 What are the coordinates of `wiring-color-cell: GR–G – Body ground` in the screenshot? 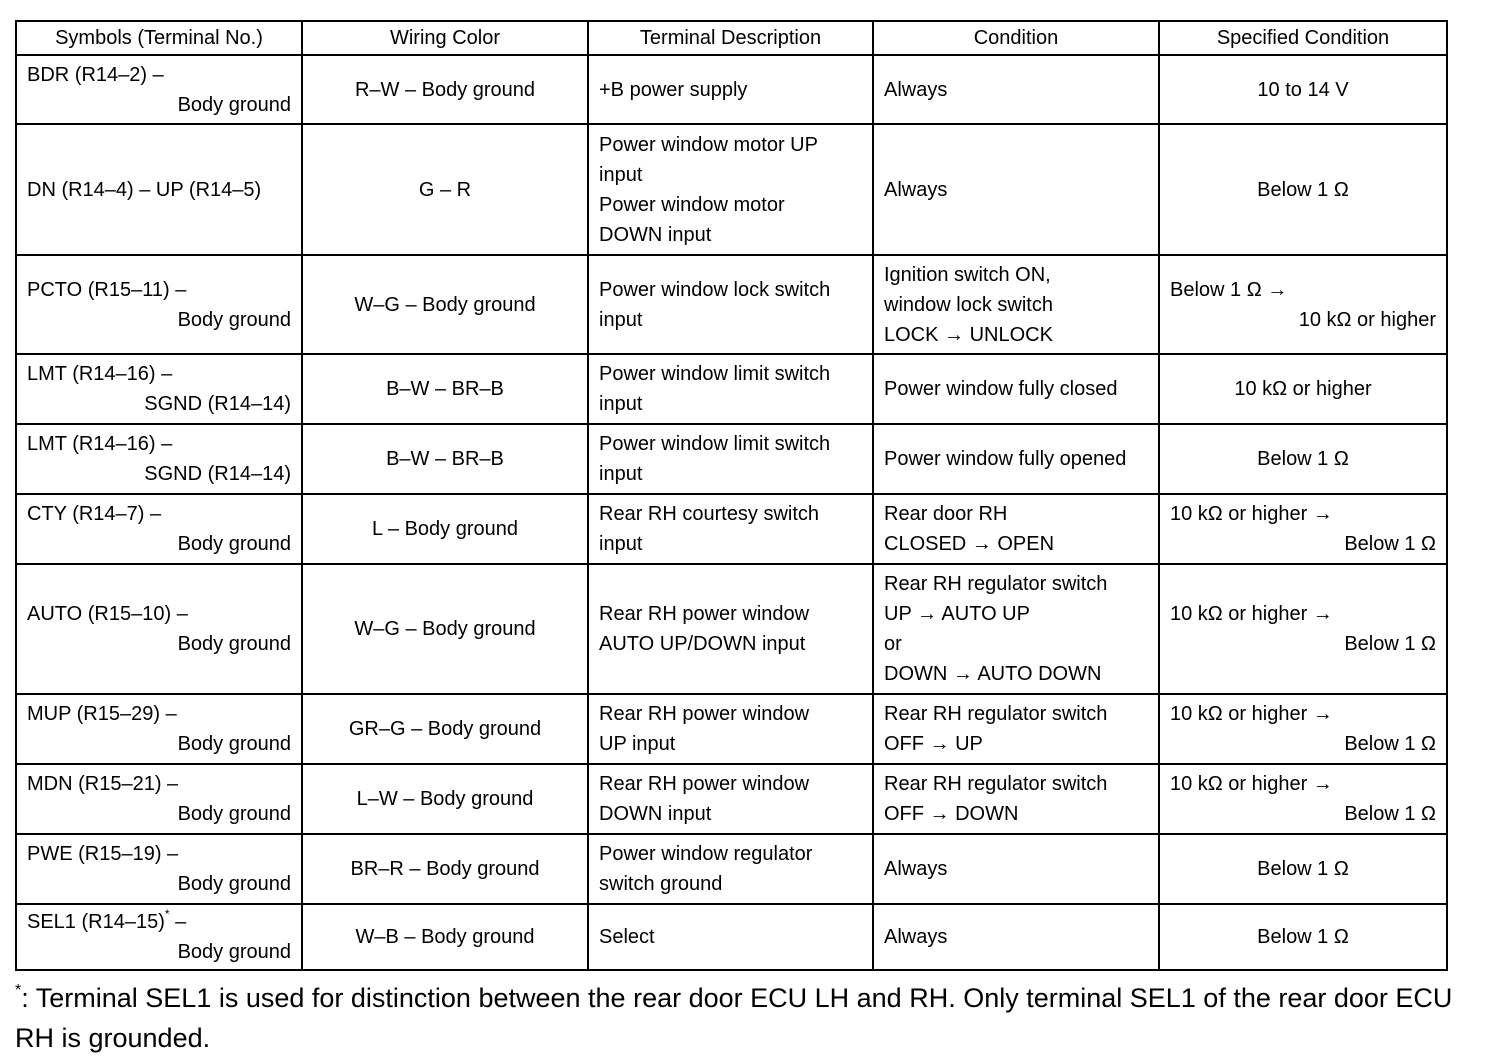 It's located at (445, 729).